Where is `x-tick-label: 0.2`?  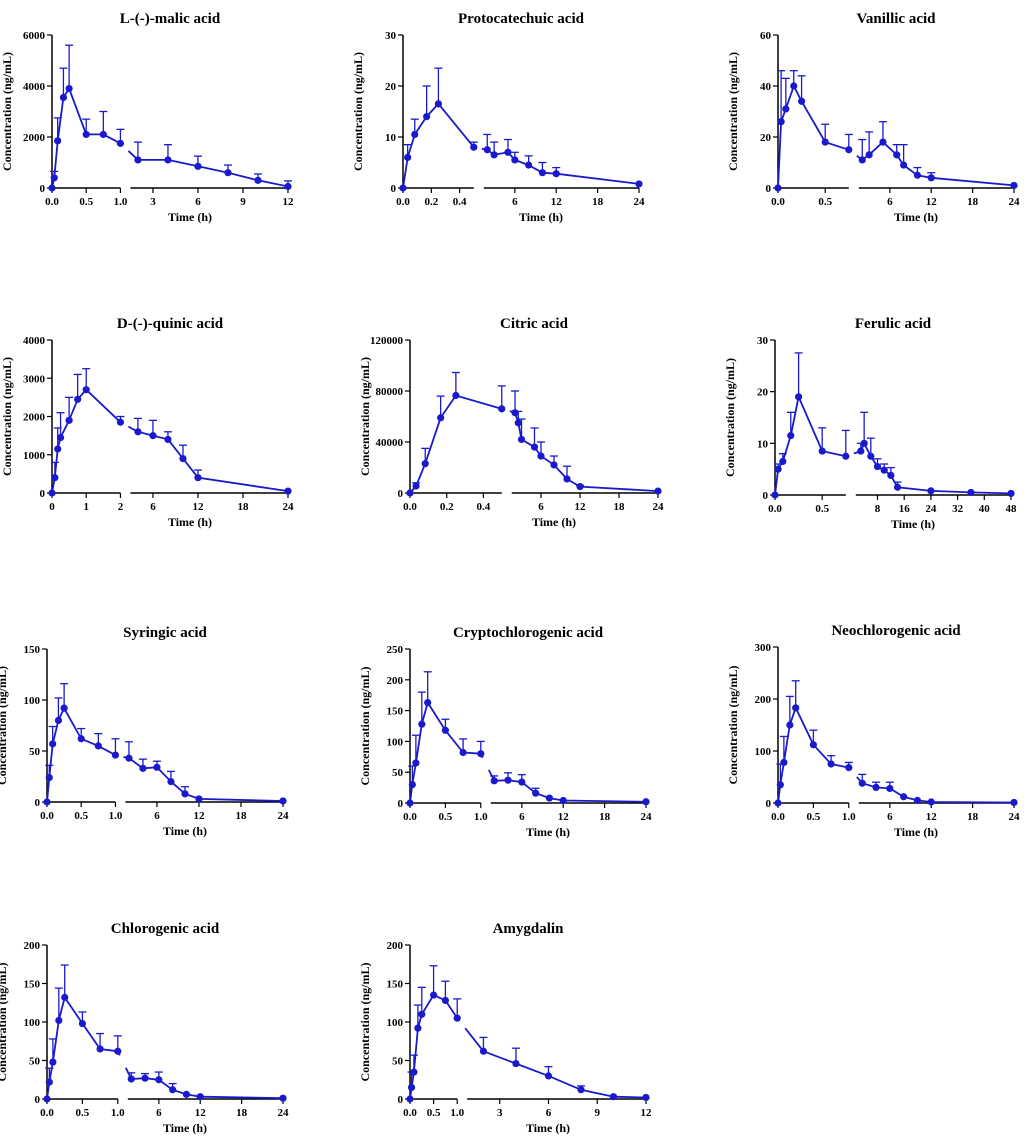 x-tick-label: 0.2 is located at coordinates (447, 507).